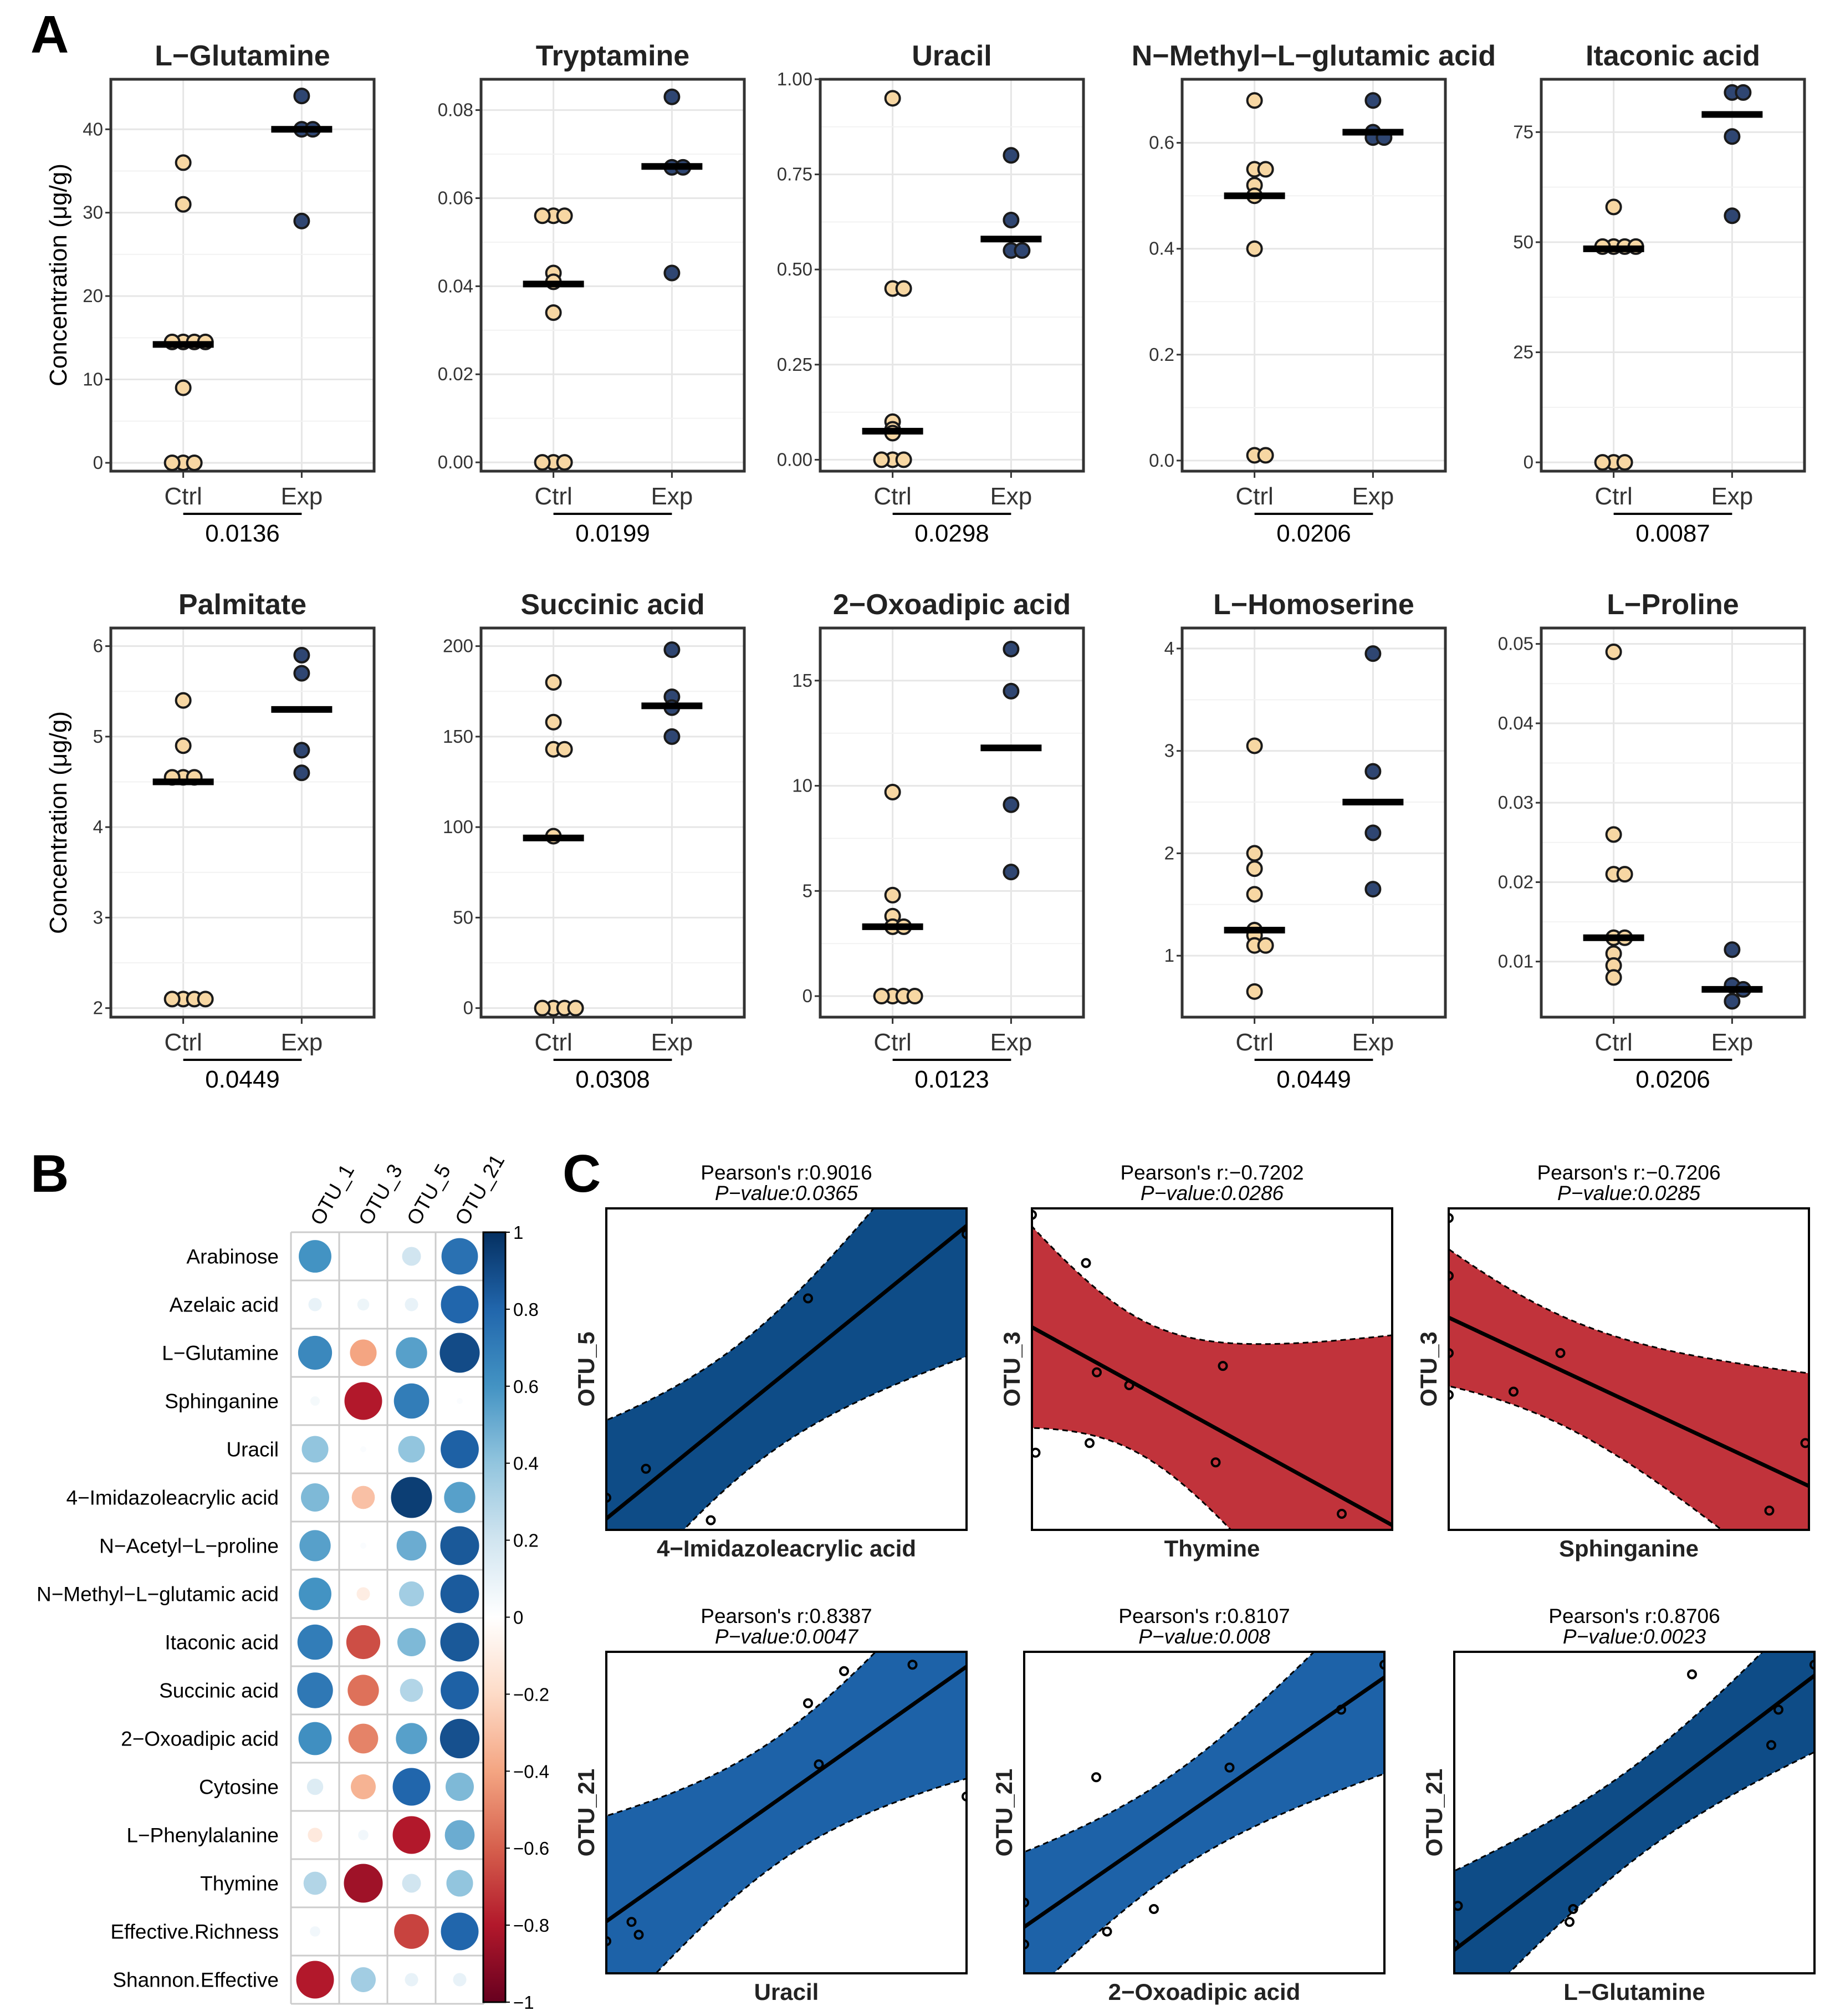 The image size is (1830, 2016). Describe the element at coordinates (794, 459) in the screenshot. I see `y-tick-label: 0.00` at that location.